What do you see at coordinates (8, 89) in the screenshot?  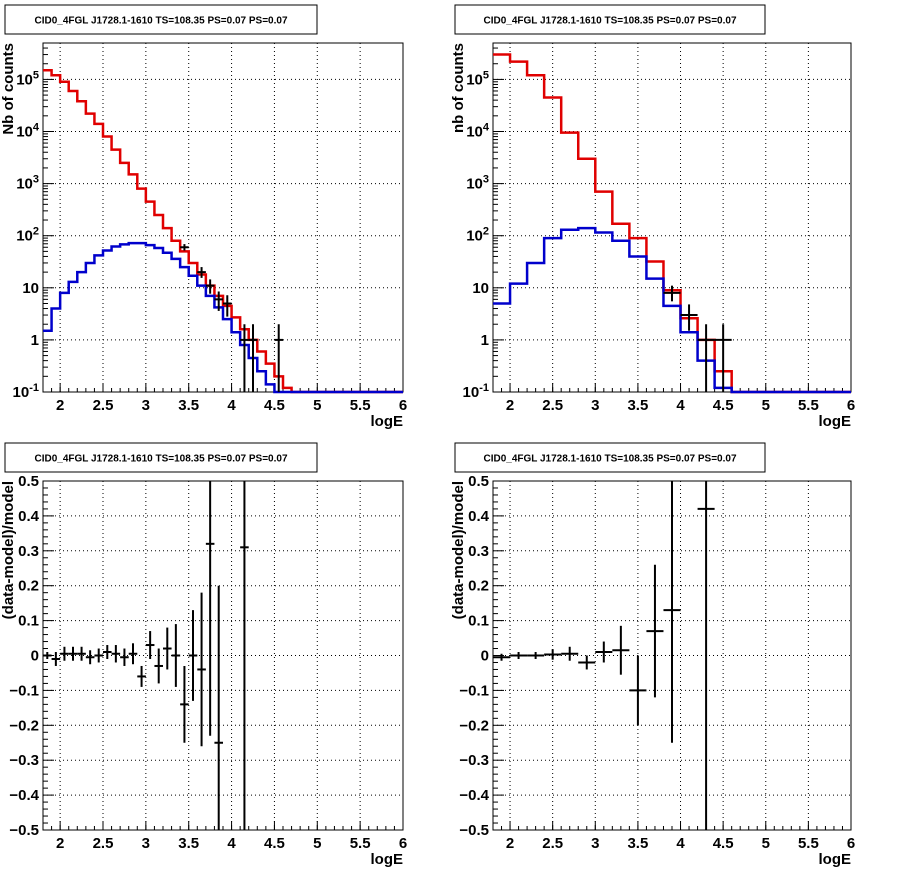 I see `y-axis-label: Nb of counts` at bounding box center [8, 89].